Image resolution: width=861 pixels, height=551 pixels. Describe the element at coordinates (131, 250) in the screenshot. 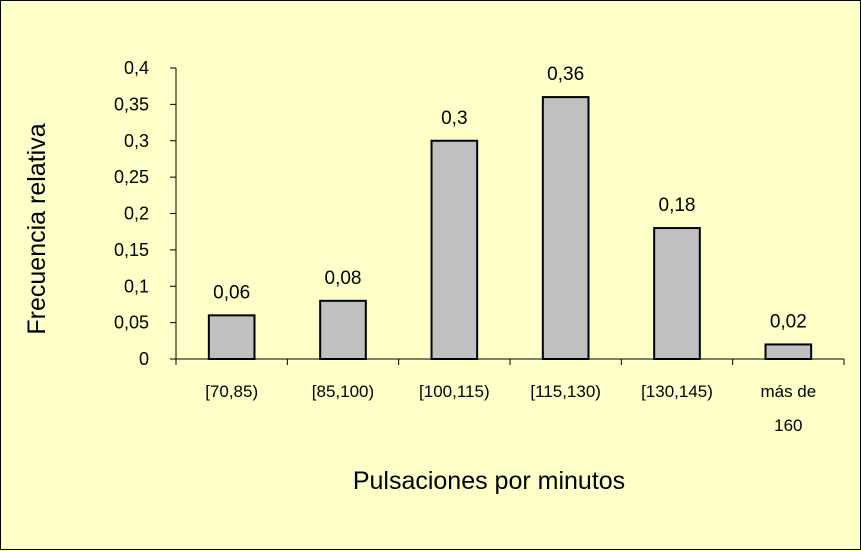

I see `y-tick-label: 0,15` at that location.